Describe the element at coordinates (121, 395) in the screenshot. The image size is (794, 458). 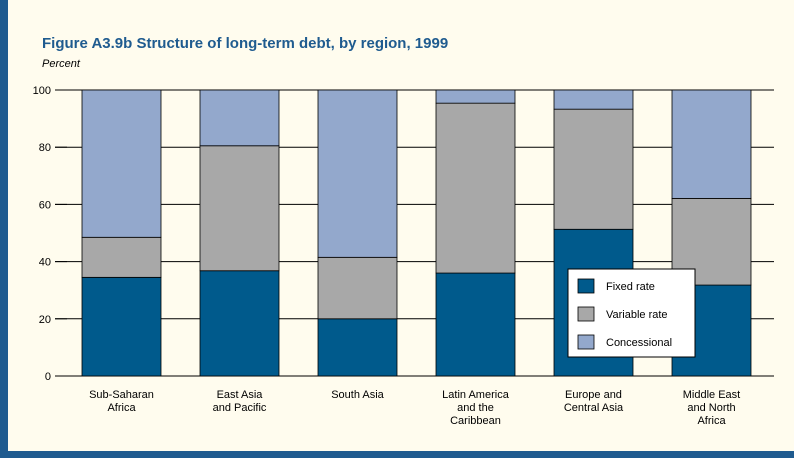
I see `x-tick-label: Sub-Saharan` at that location.